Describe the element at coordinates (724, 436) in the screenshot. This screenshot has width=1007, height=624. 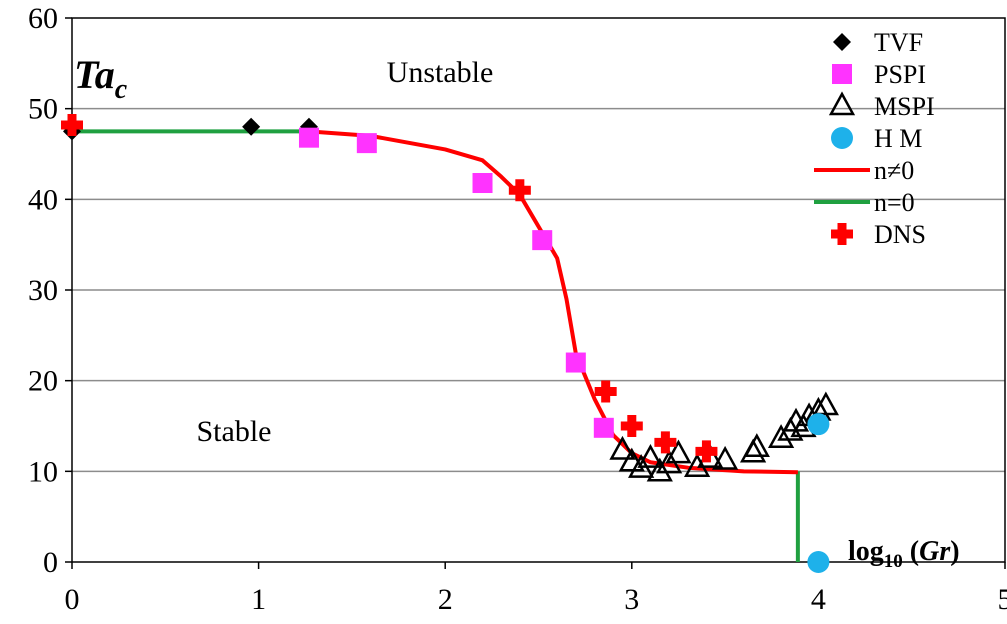
I see `series-mspi` at that location.